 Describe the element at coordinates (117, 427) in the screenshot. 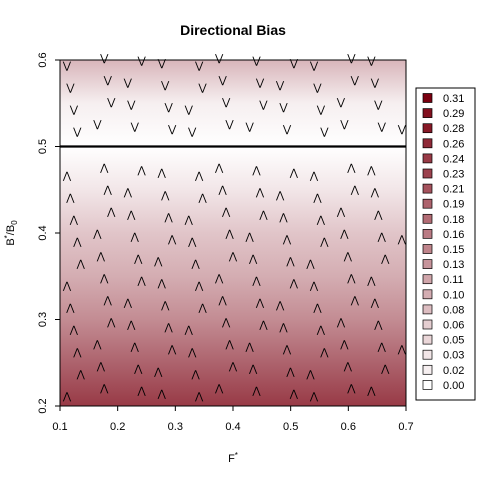

I see `x-tick-label: 0.2` at that location.